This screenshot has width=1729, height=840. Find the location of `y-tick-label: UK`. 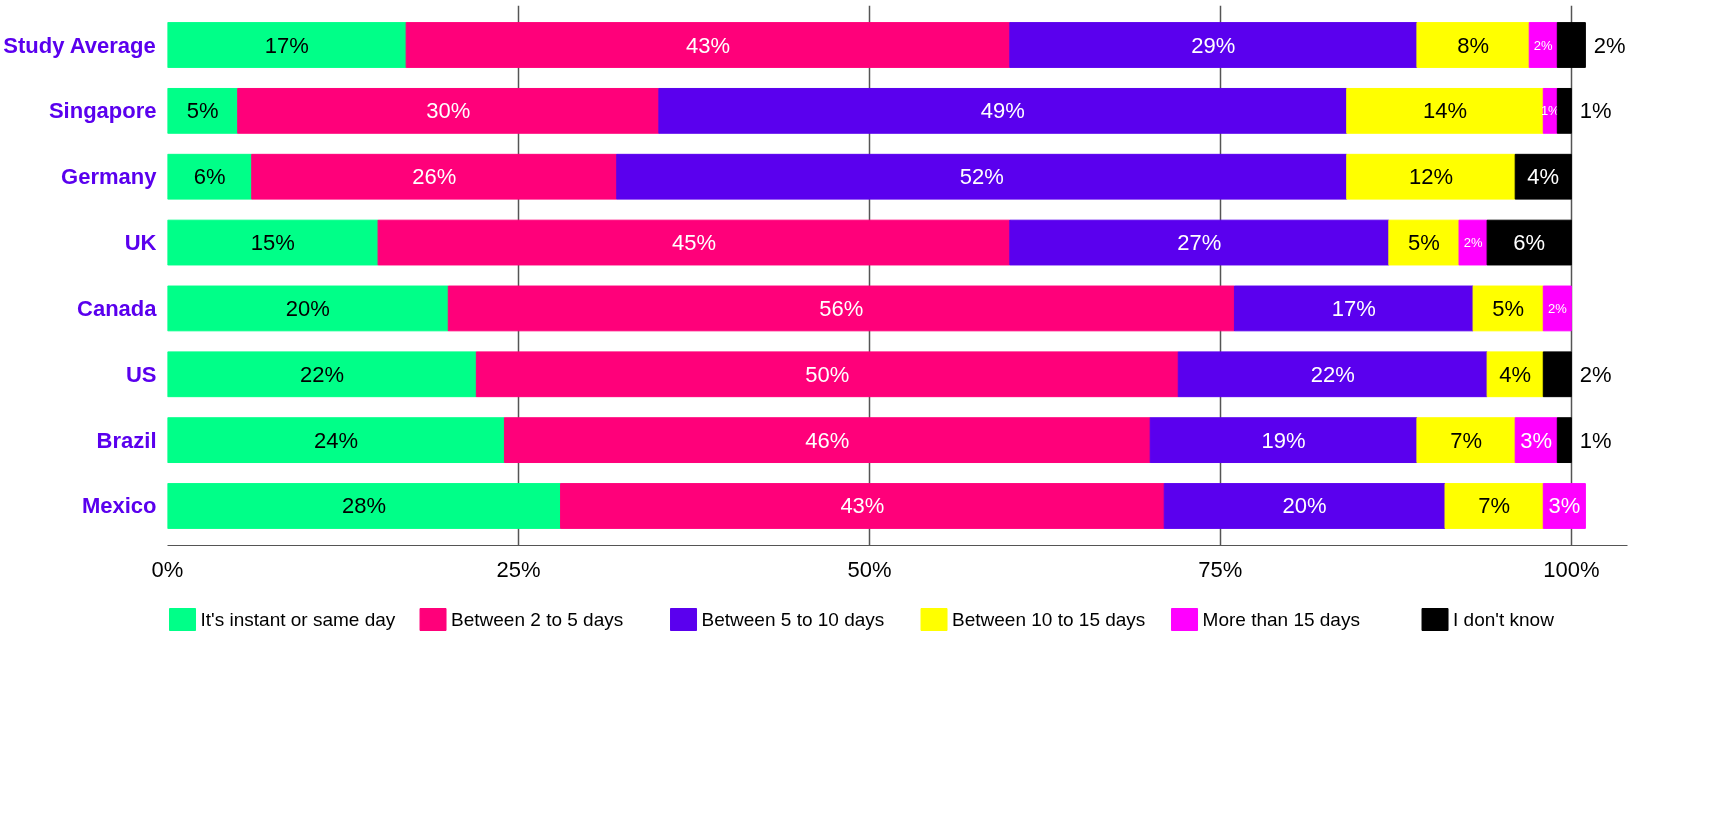

y-tick-label: UK is located at coordinates (140, 243).